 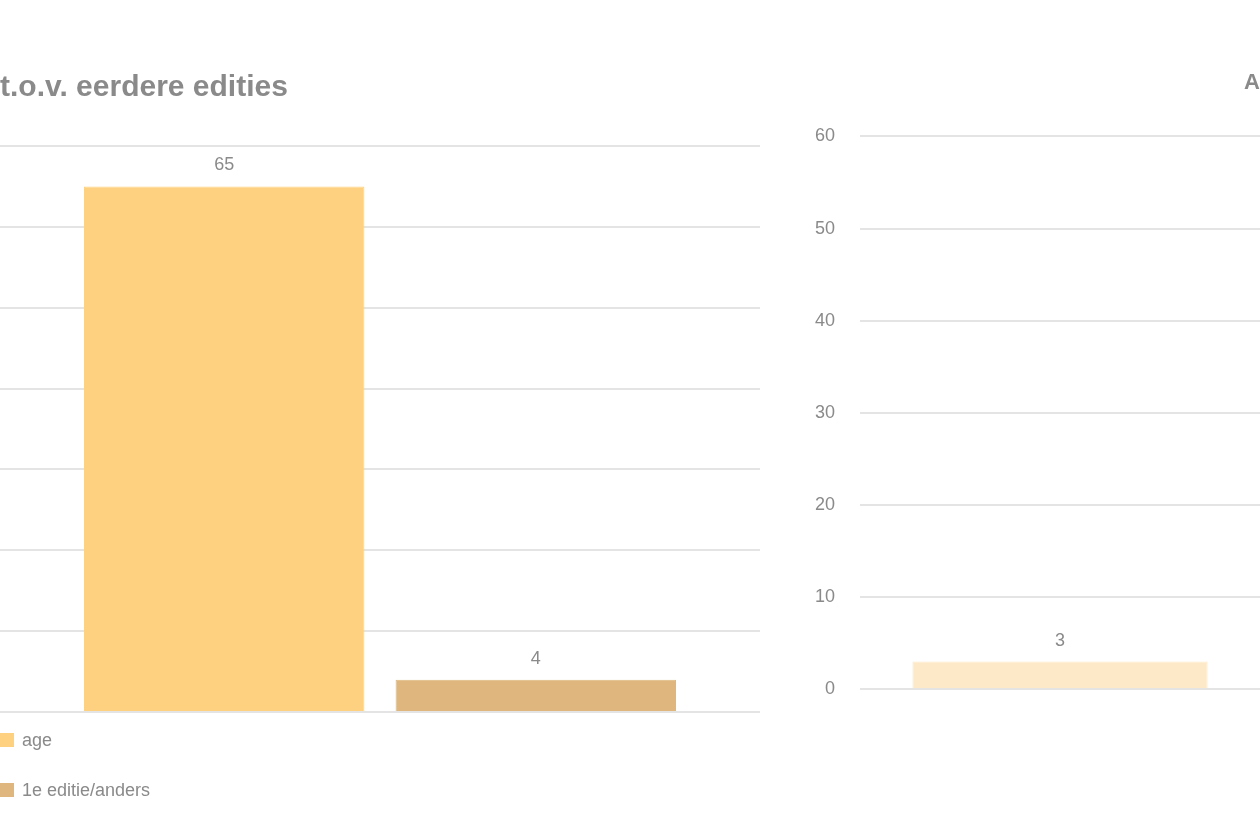 What do you see at coordinates (825, 596) in the screenshot?
I see `y-tick-label: 10` at bounding box center [825, 596].